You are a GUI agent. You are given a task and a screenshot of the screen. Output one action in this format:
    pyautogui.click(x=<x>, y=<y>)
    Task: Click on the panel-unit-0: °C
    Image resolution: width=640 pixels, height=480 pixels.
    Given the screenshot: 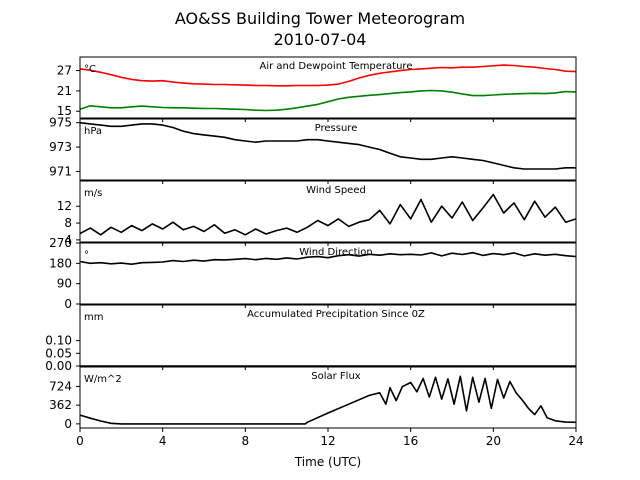 What is the action you would take?
    pyautogui.click(x=90, y=69)
    